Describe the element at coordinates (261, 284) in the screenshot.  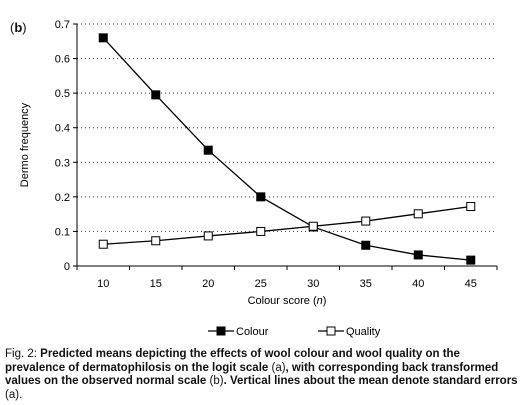
I see `x-tick-label: 25` at that location.